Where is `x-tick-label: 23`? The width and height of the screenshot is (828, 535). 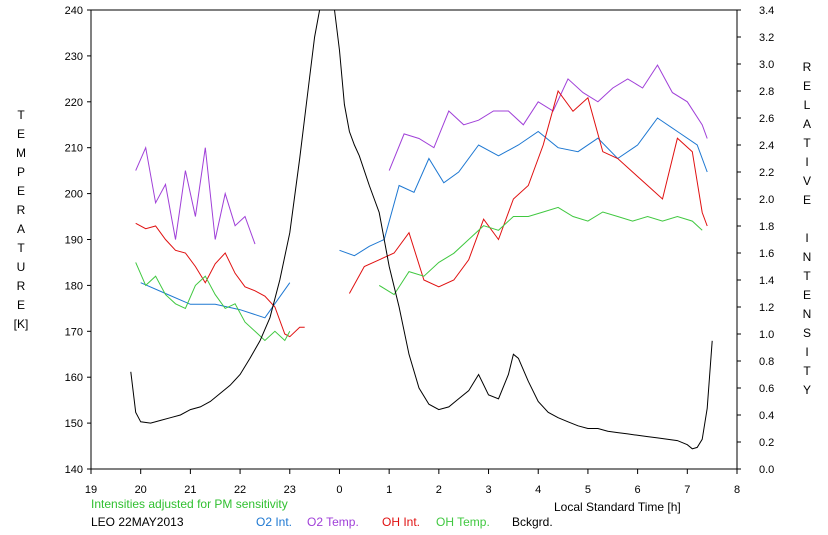
x-tick-label: 23 is located at coordinates (290, 490).